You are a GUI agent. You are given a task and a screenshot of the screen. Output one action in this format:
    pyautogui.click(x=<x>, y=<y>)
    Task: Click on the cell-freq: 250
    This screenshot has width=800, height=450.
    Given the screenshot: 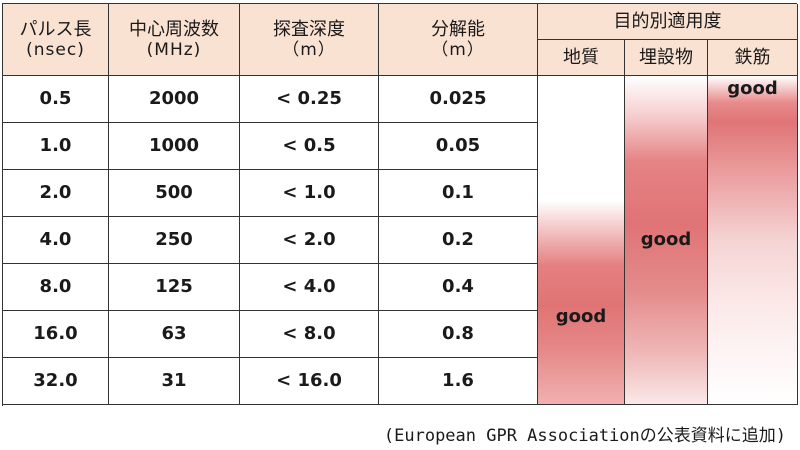 What is the action you would take?
    pyautogui.click(x=174, y=240)
    